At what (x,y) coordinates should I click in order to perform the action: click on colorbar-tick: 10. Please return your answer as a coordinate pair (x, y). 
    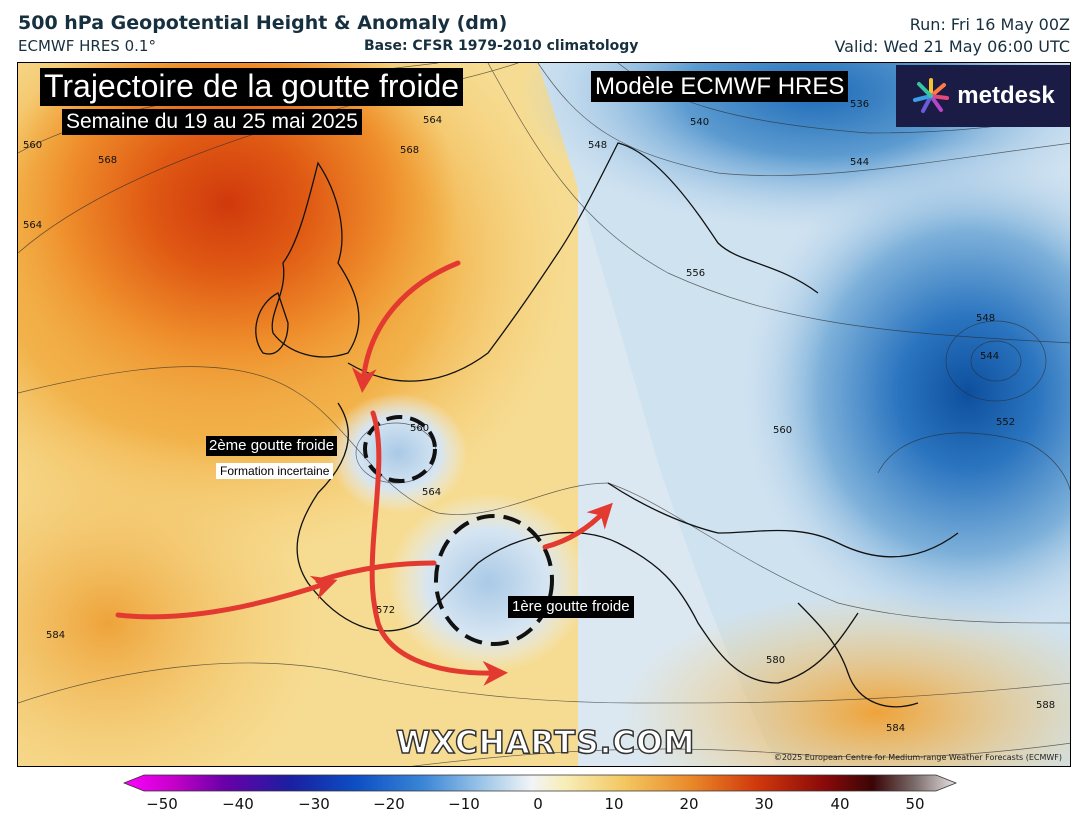
    Looking at the image, I should click on (614, 804).